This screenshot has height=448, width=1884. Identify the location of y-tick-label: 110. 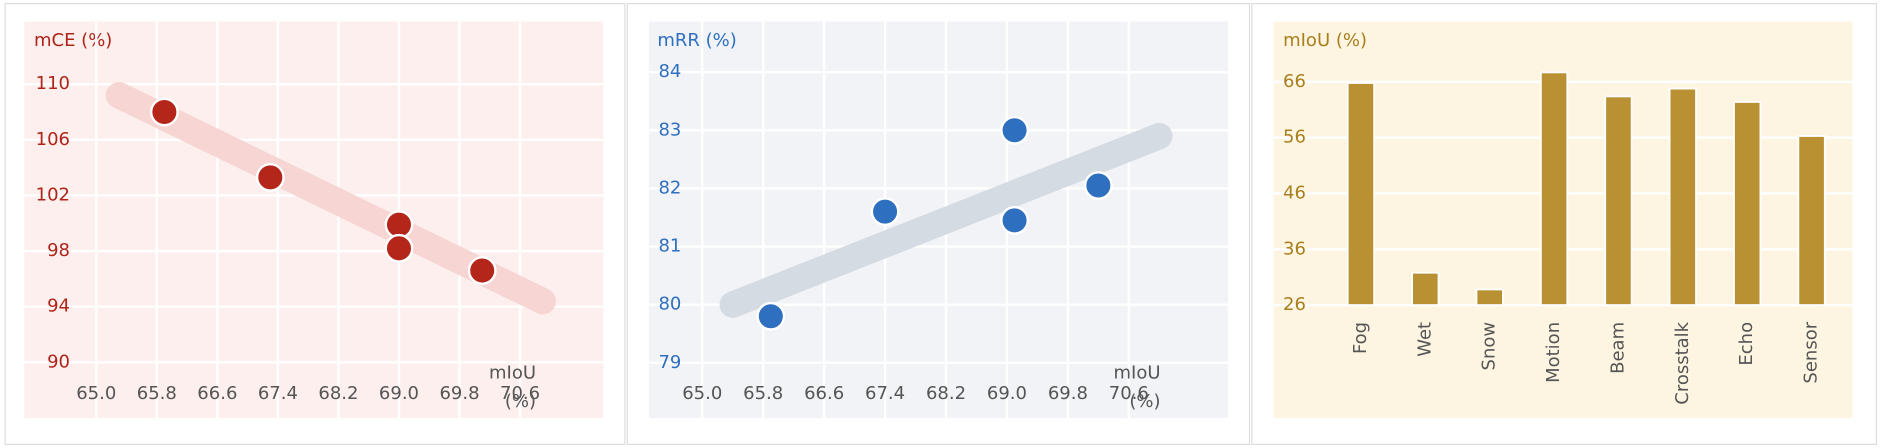
(53, 83).